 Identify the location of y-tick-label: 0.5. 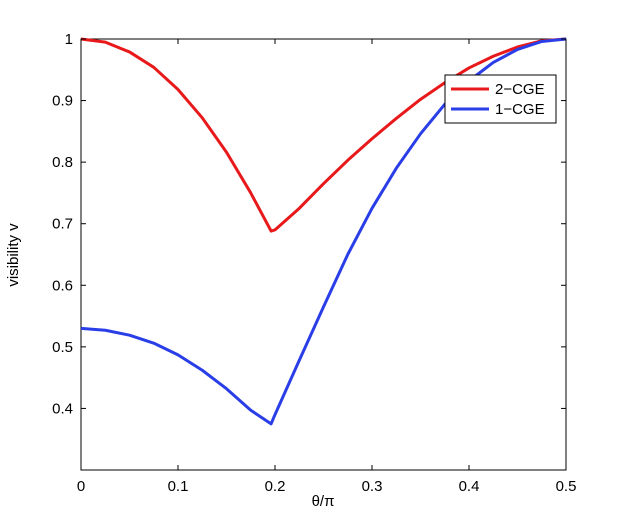
(62, 347).